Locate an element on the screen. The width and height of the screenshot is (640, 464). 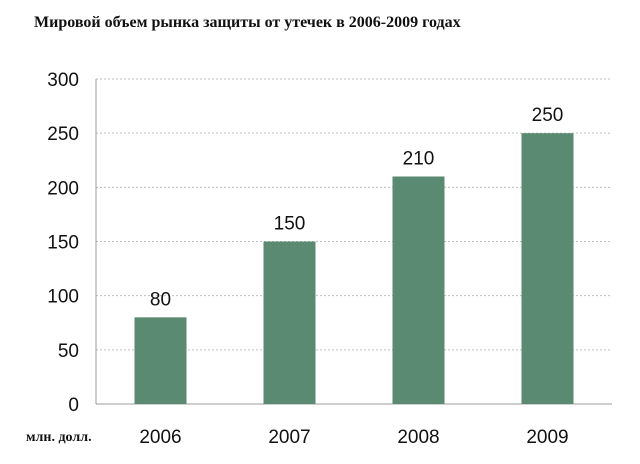
data-label-2006: 80 is located at coordinates (160, 299).